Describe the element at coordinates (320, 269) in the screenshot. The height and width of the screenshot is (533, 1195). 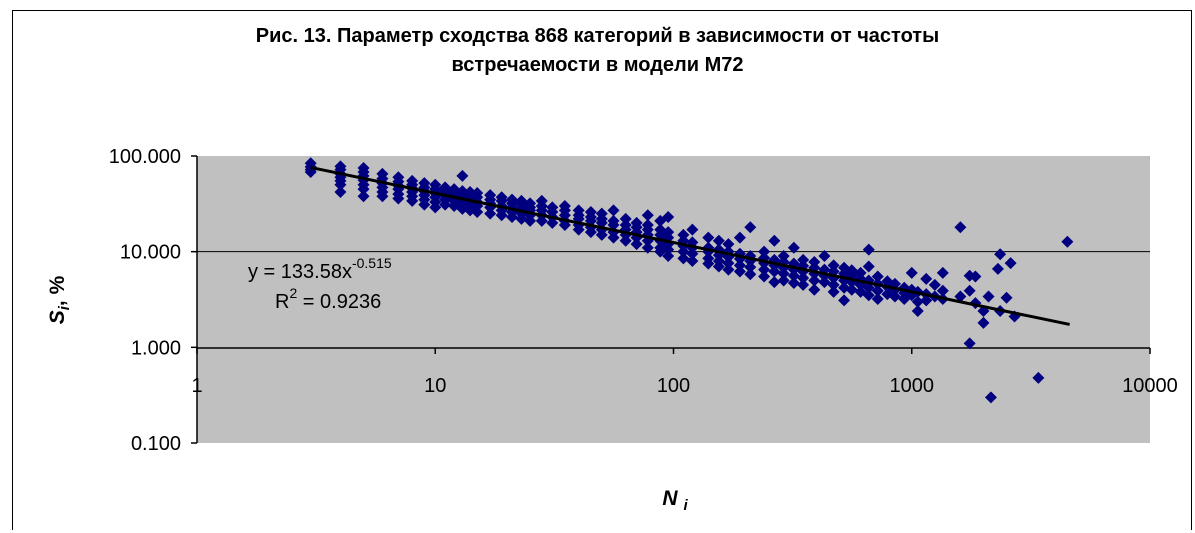
I see `trendline-equation: y = 133.58x-0.515` at that location.